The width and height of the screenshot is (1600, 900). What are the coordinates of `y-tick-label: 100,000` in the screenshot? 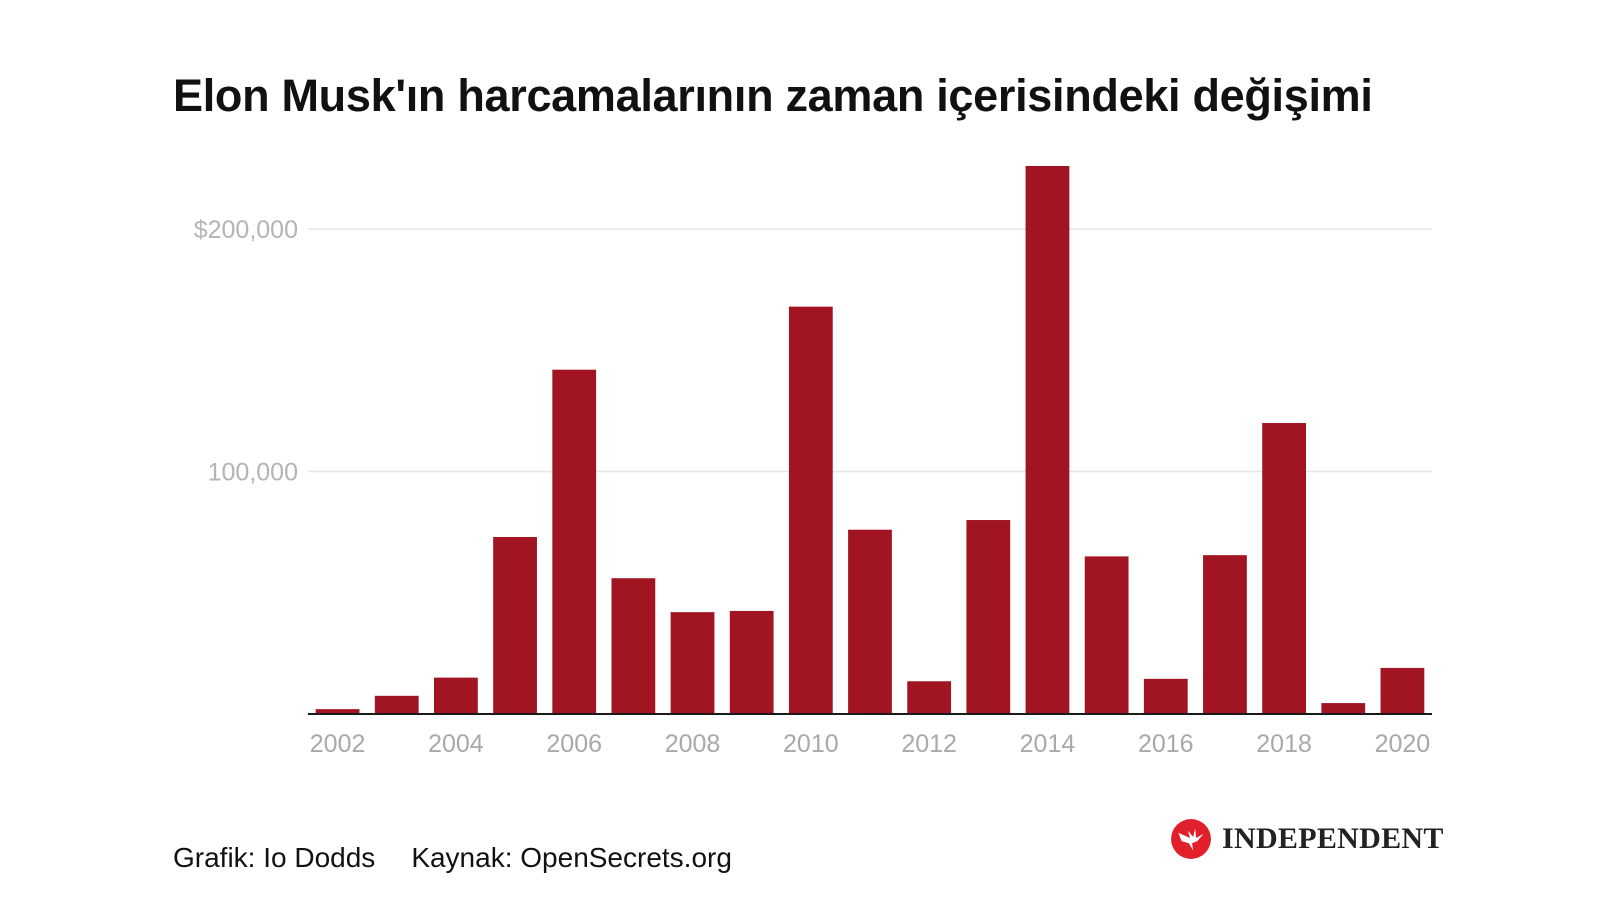 It's located at (253, 473).